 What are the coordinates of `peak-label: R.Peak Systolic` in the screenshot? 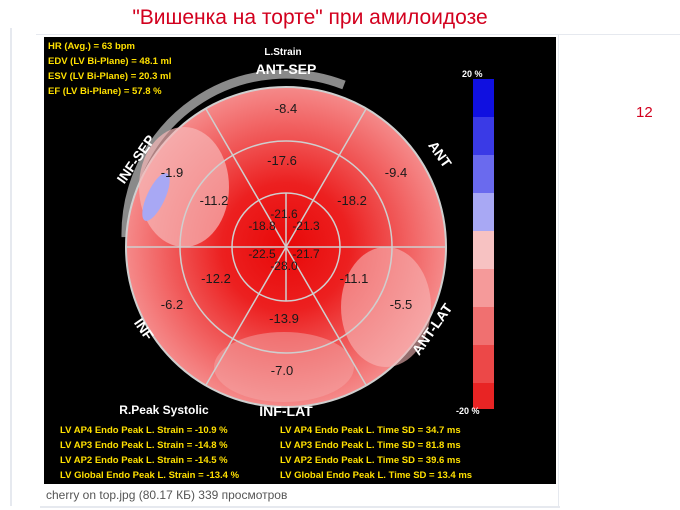 It's located at (164, 410).